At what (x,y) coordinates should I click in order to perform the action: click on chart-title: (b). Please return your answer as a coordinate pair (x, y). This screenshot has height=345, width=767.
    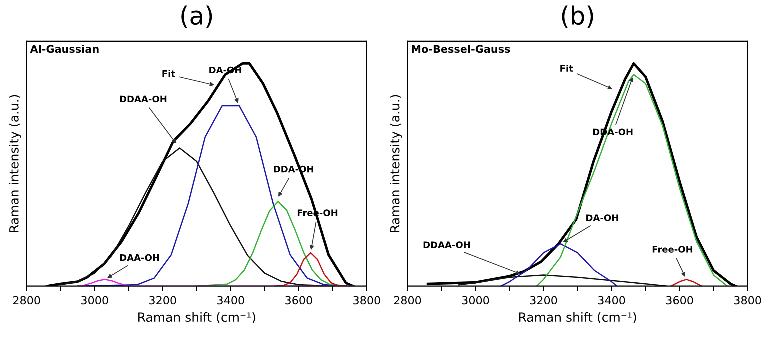
    Looking at the image, I should click on (578, 17).